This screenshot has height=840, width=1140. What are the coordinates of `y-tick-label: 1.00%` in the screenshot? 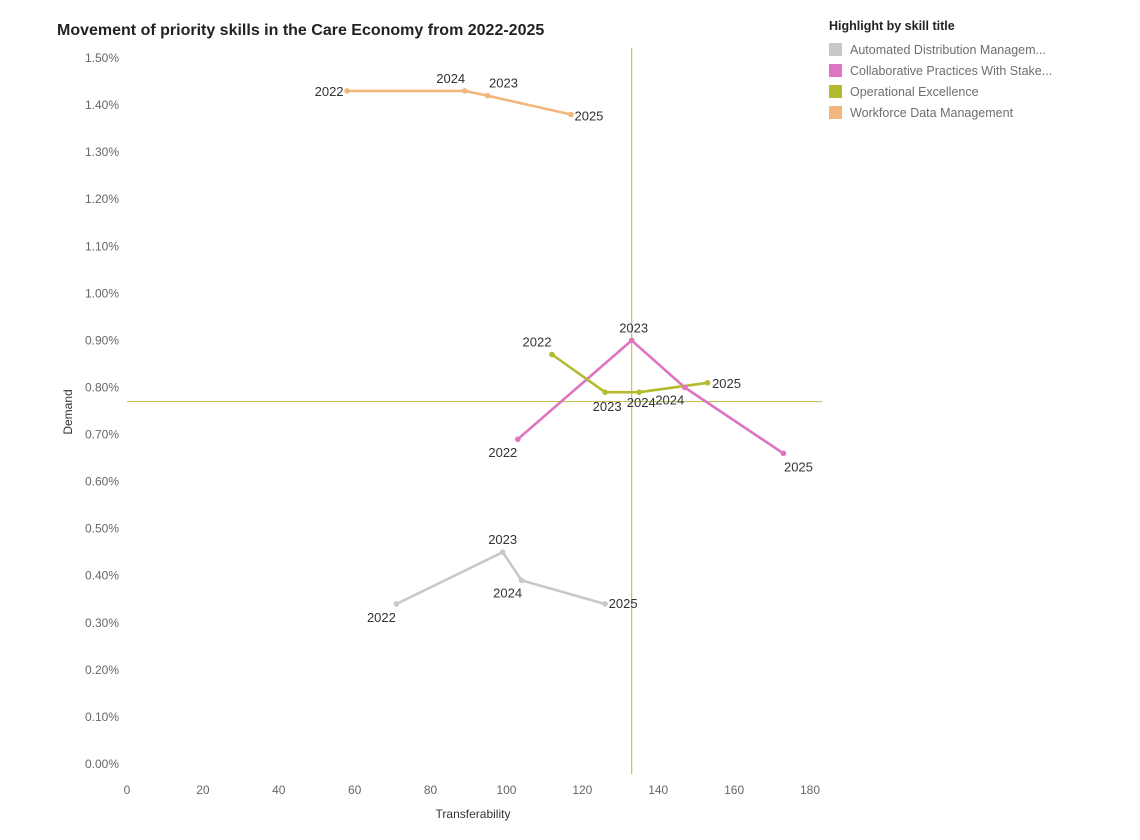 It's located at (102, 293).